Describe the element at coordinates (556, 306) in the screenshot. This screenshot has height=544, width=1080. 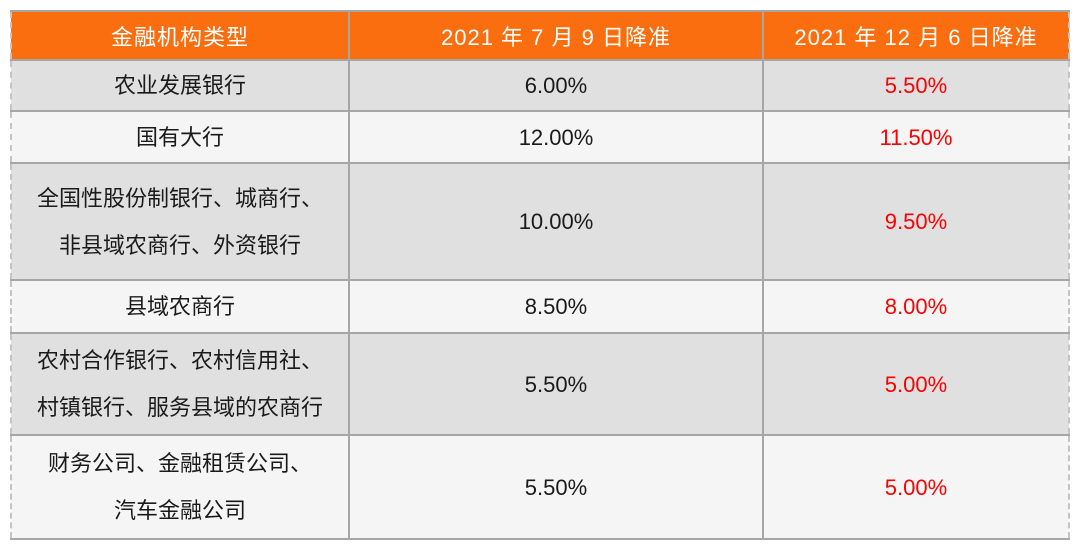
I see `july-rate-cell: 8.50%` at that location.